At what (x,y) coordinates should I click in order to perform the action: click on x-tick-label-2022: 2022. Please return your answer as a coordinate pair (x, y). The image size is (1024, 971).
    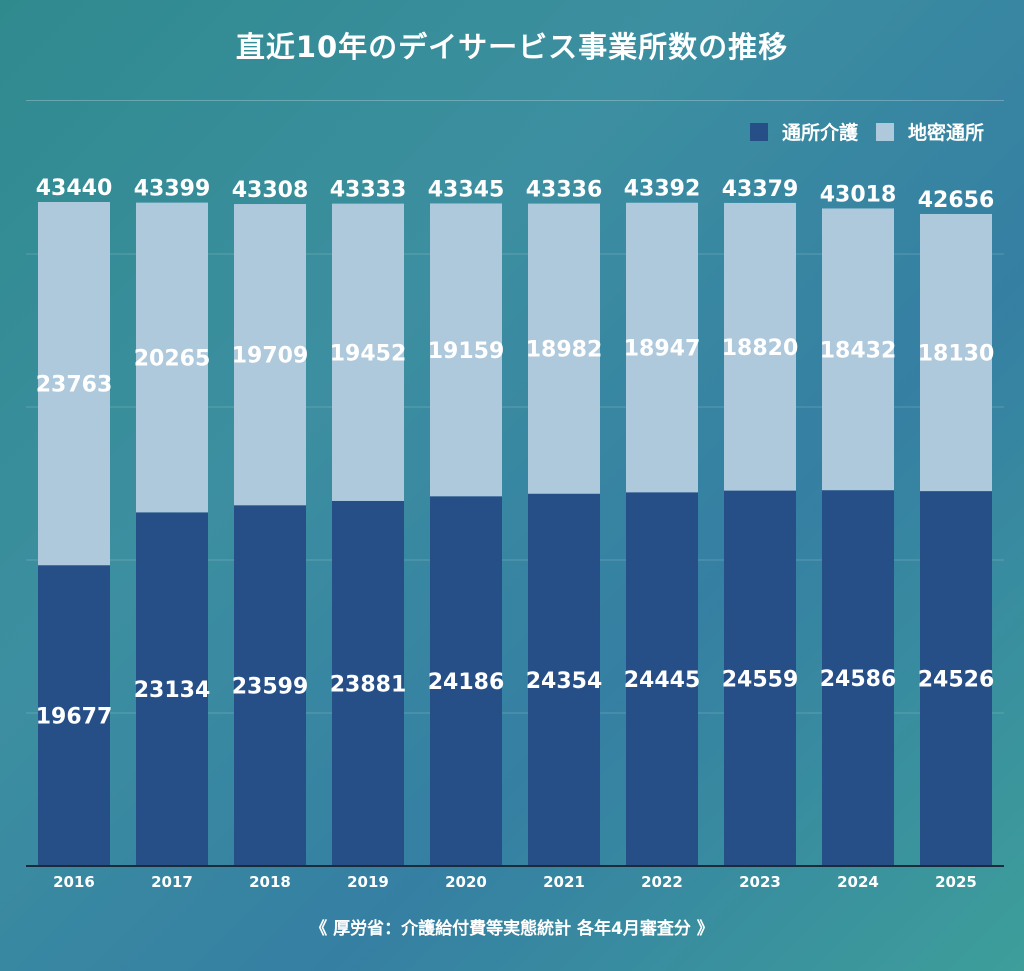
    Looking at the image, I should click on (662, 882).